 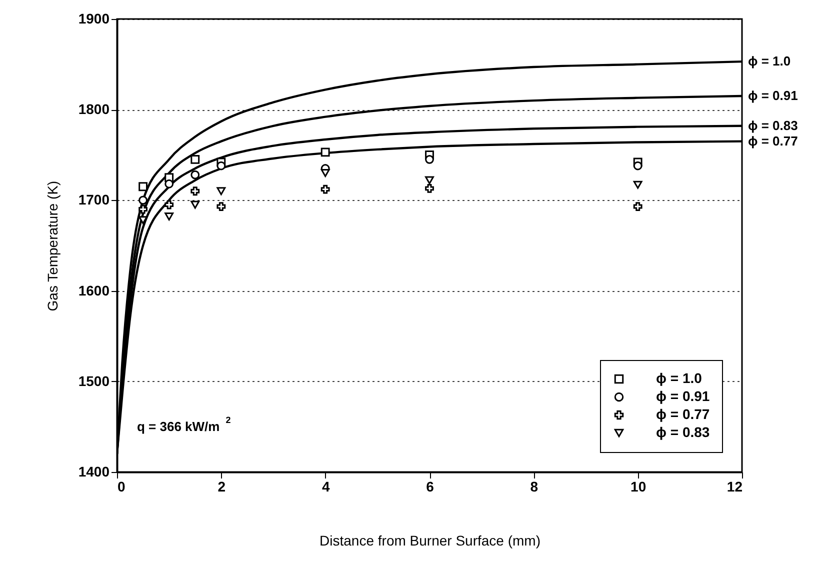 What do you see at coordinates (94, 18) in the screenshot?
I see `y-tick-label: 1900` at bounding box center [94, 18].